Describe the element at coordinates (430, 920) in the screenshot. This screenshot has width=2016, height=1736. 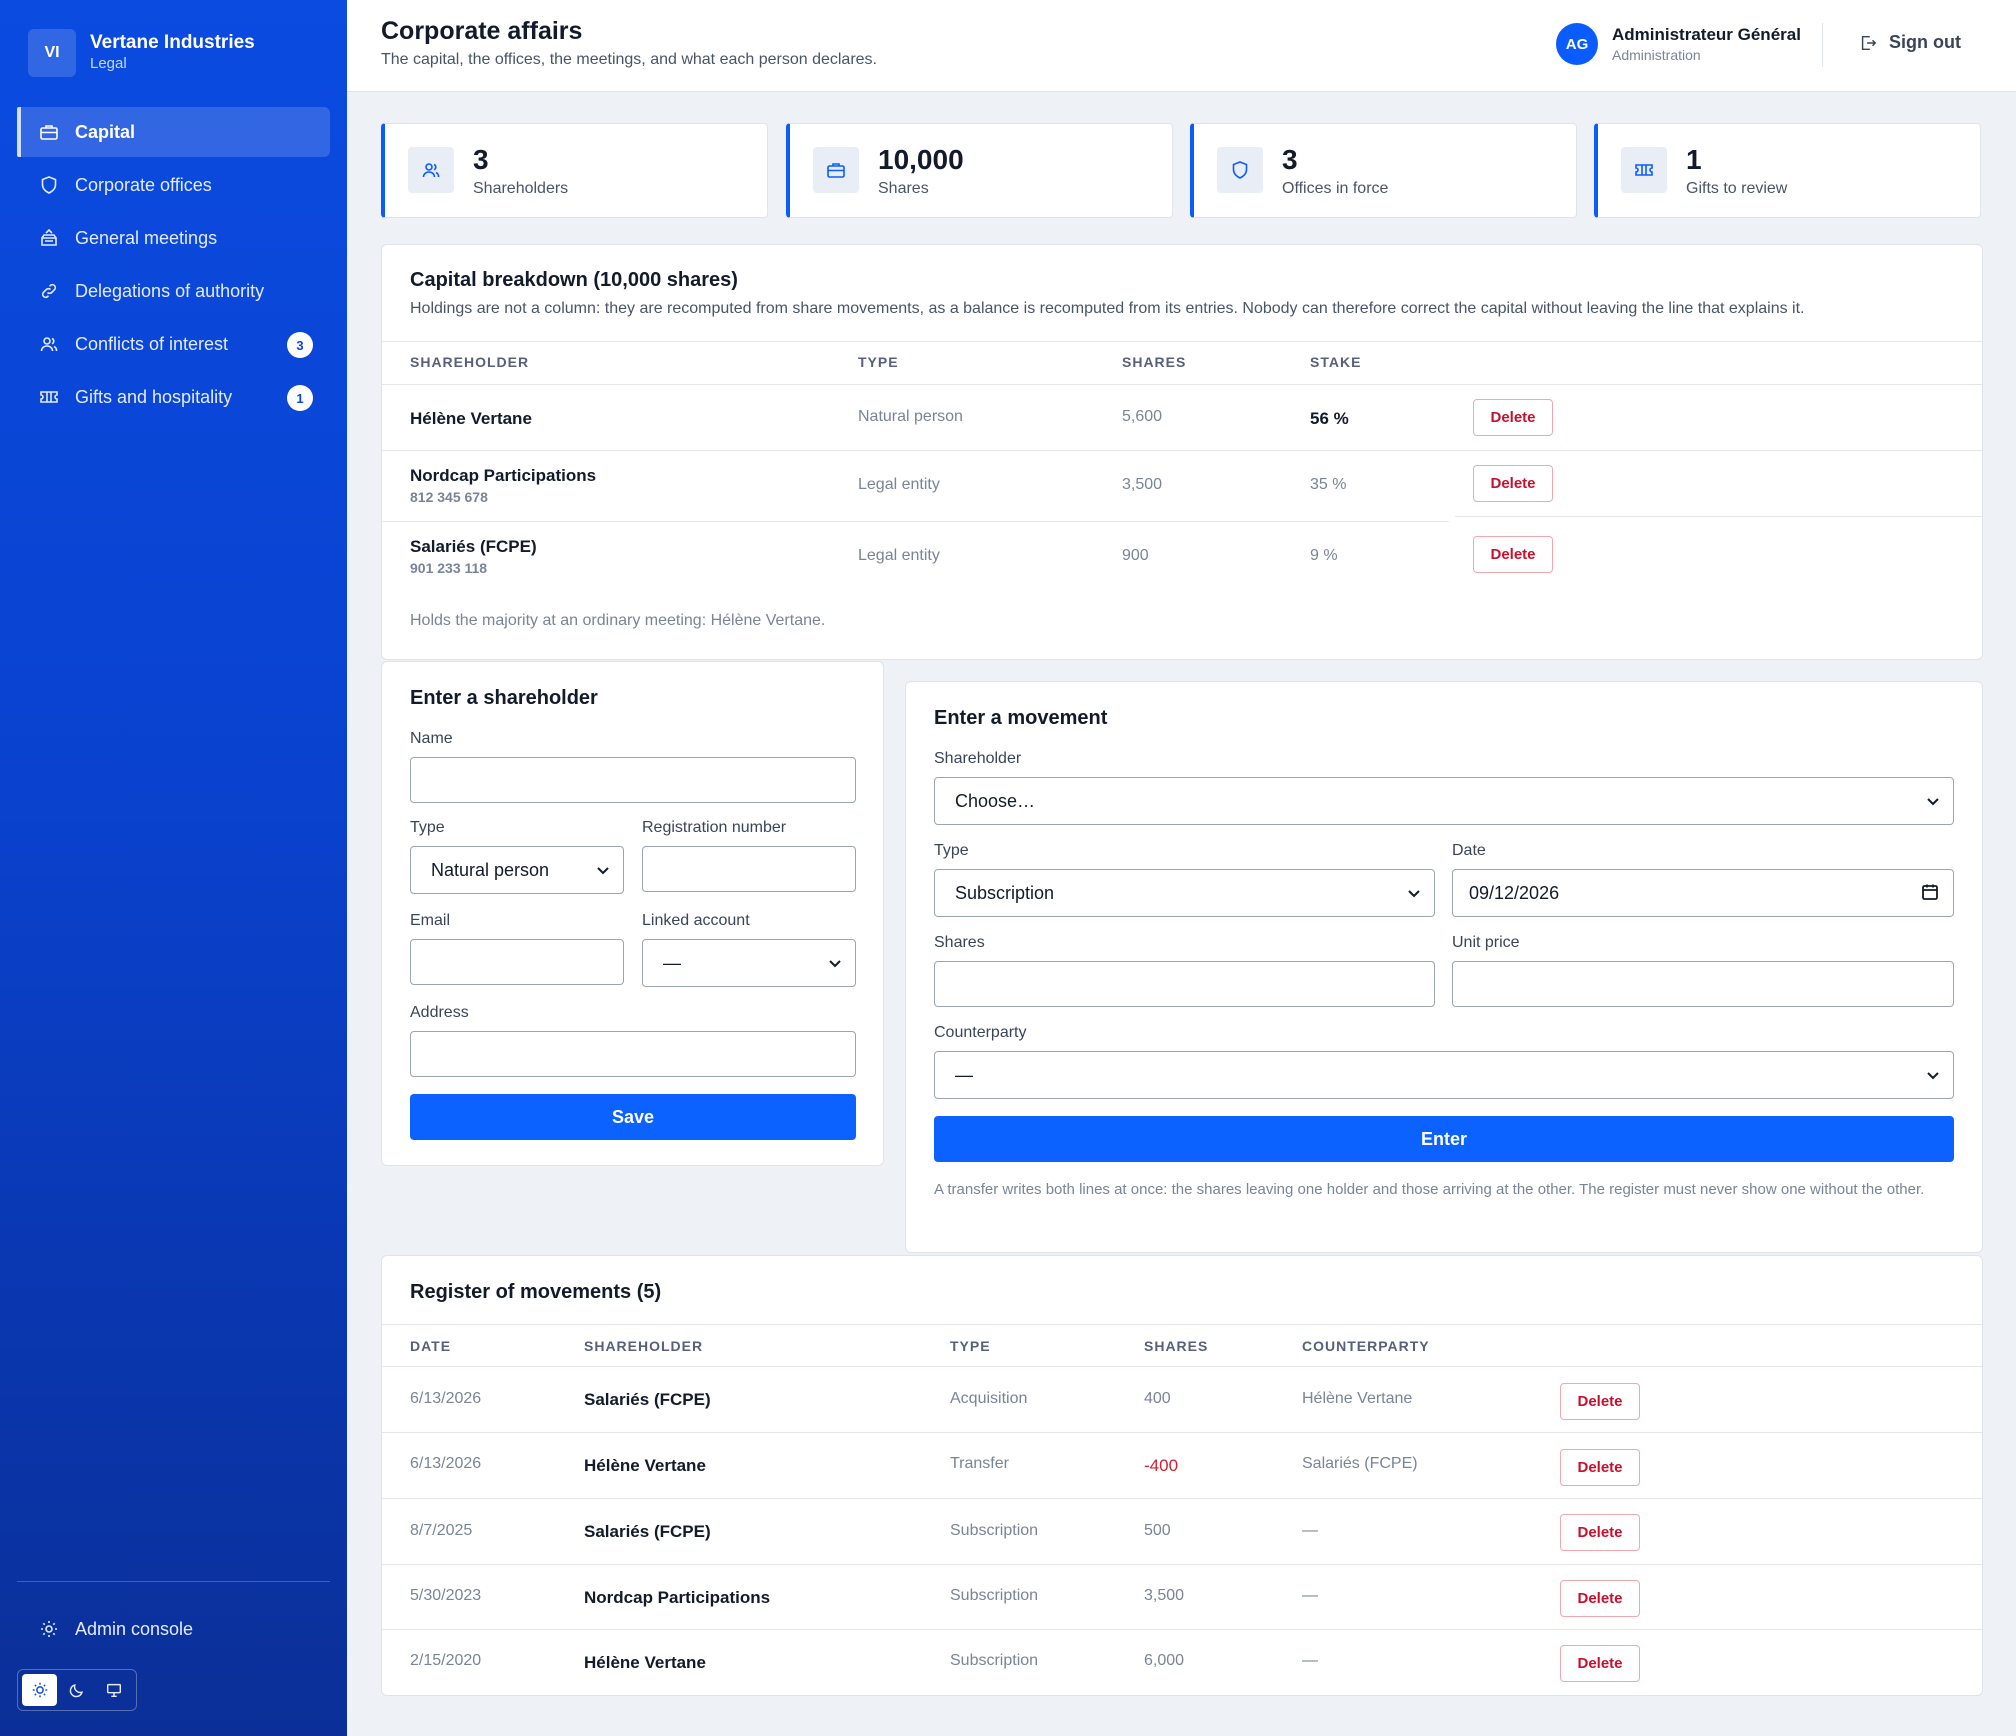
I see `email-label: Email` at that location.